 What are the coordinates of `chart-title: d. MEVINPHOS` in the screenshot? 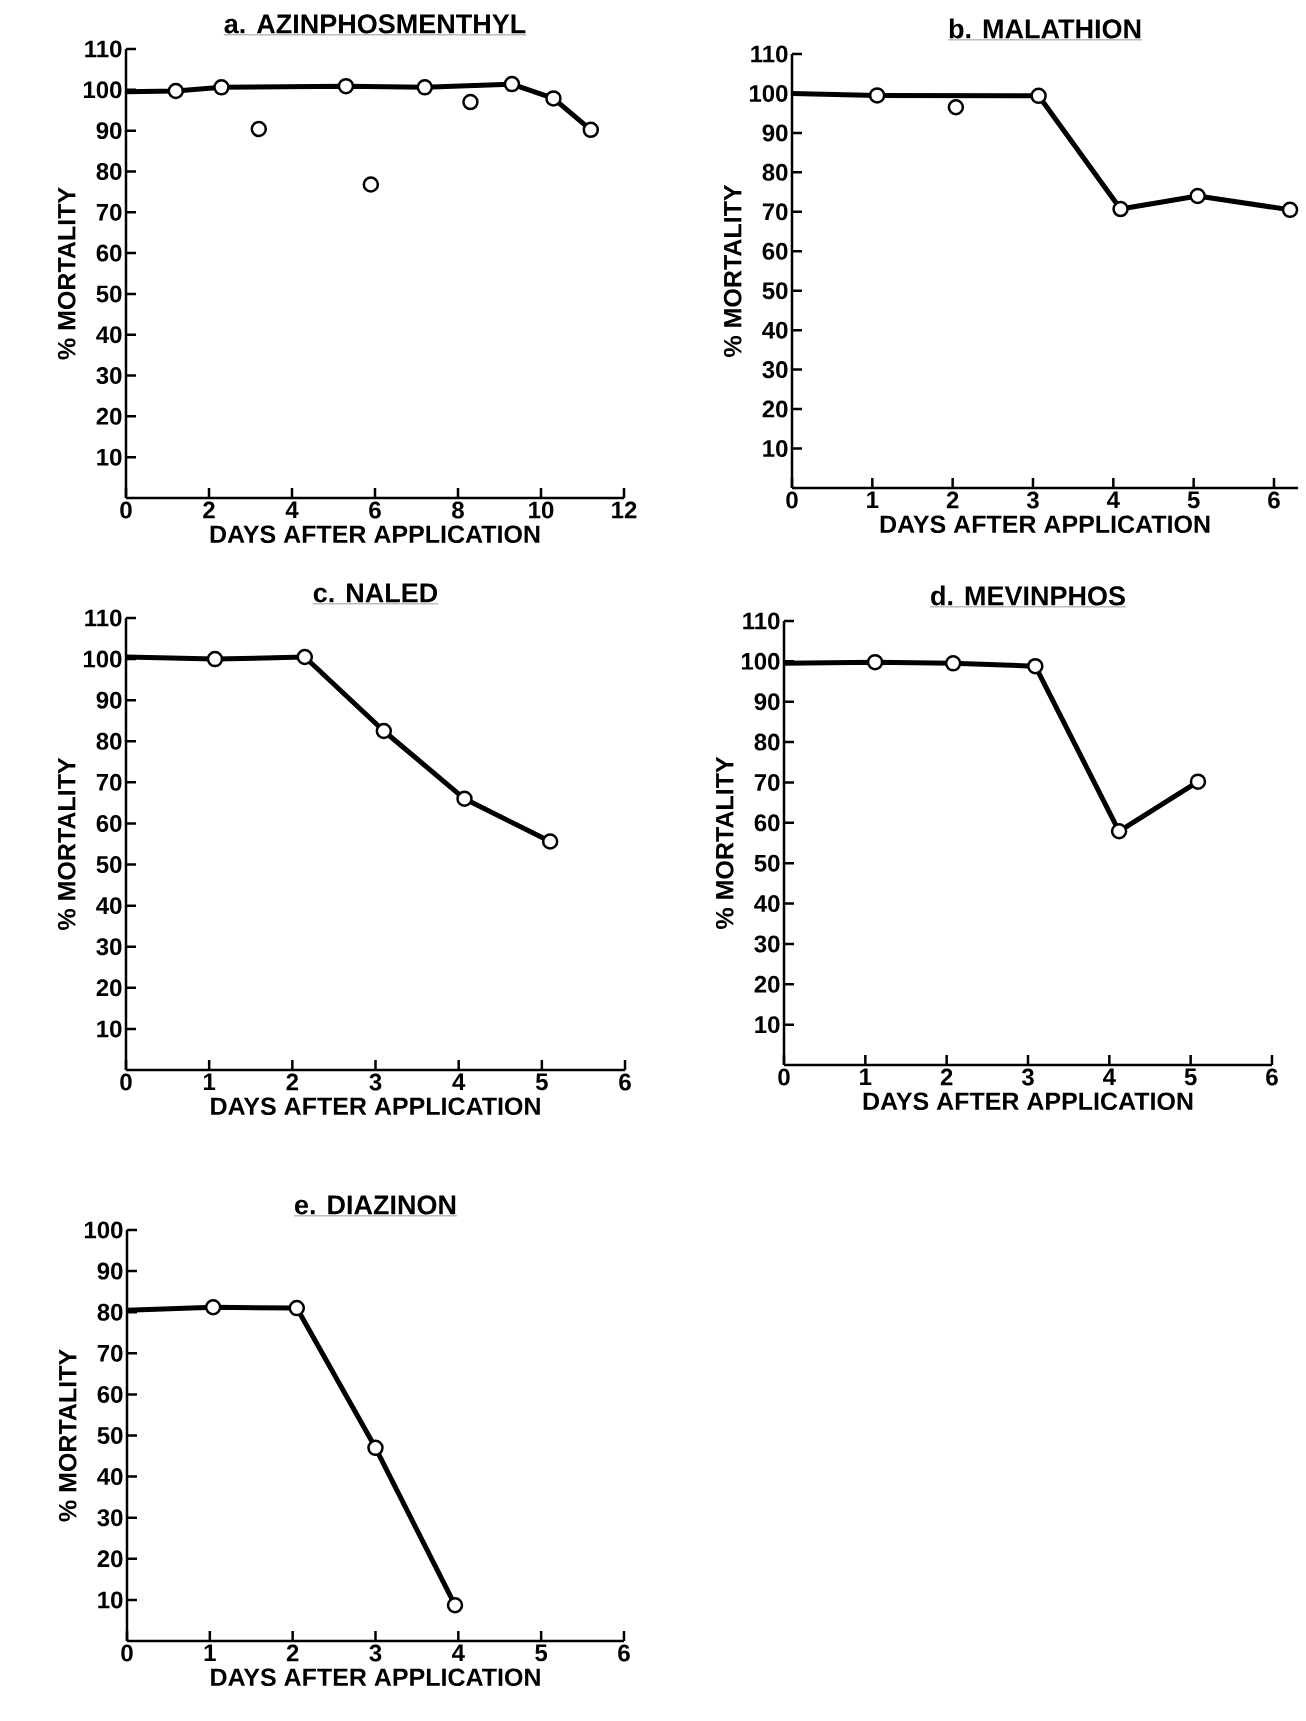 It's located at (1028, 595).